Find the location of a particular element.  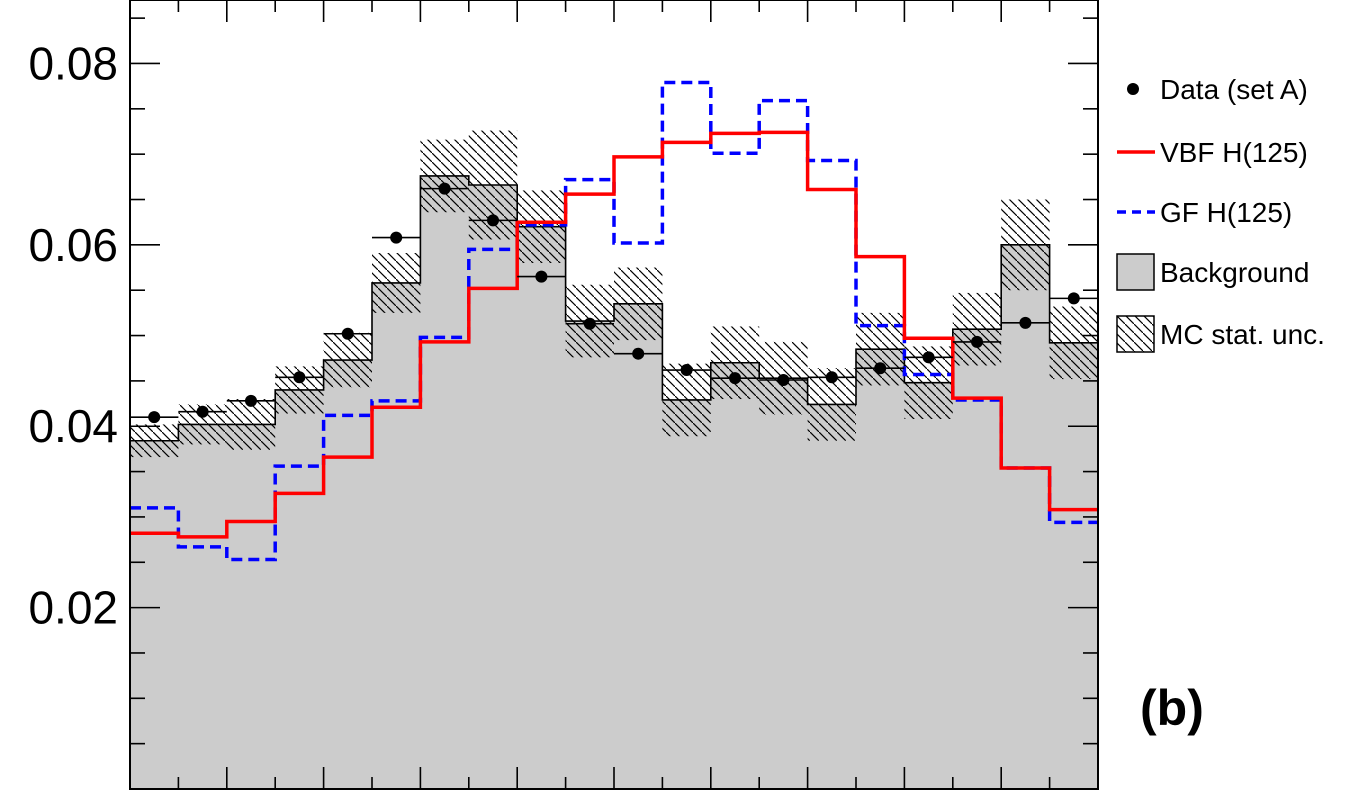

legend-entry: VBF H(125) is located at coordinates (1212, 152).